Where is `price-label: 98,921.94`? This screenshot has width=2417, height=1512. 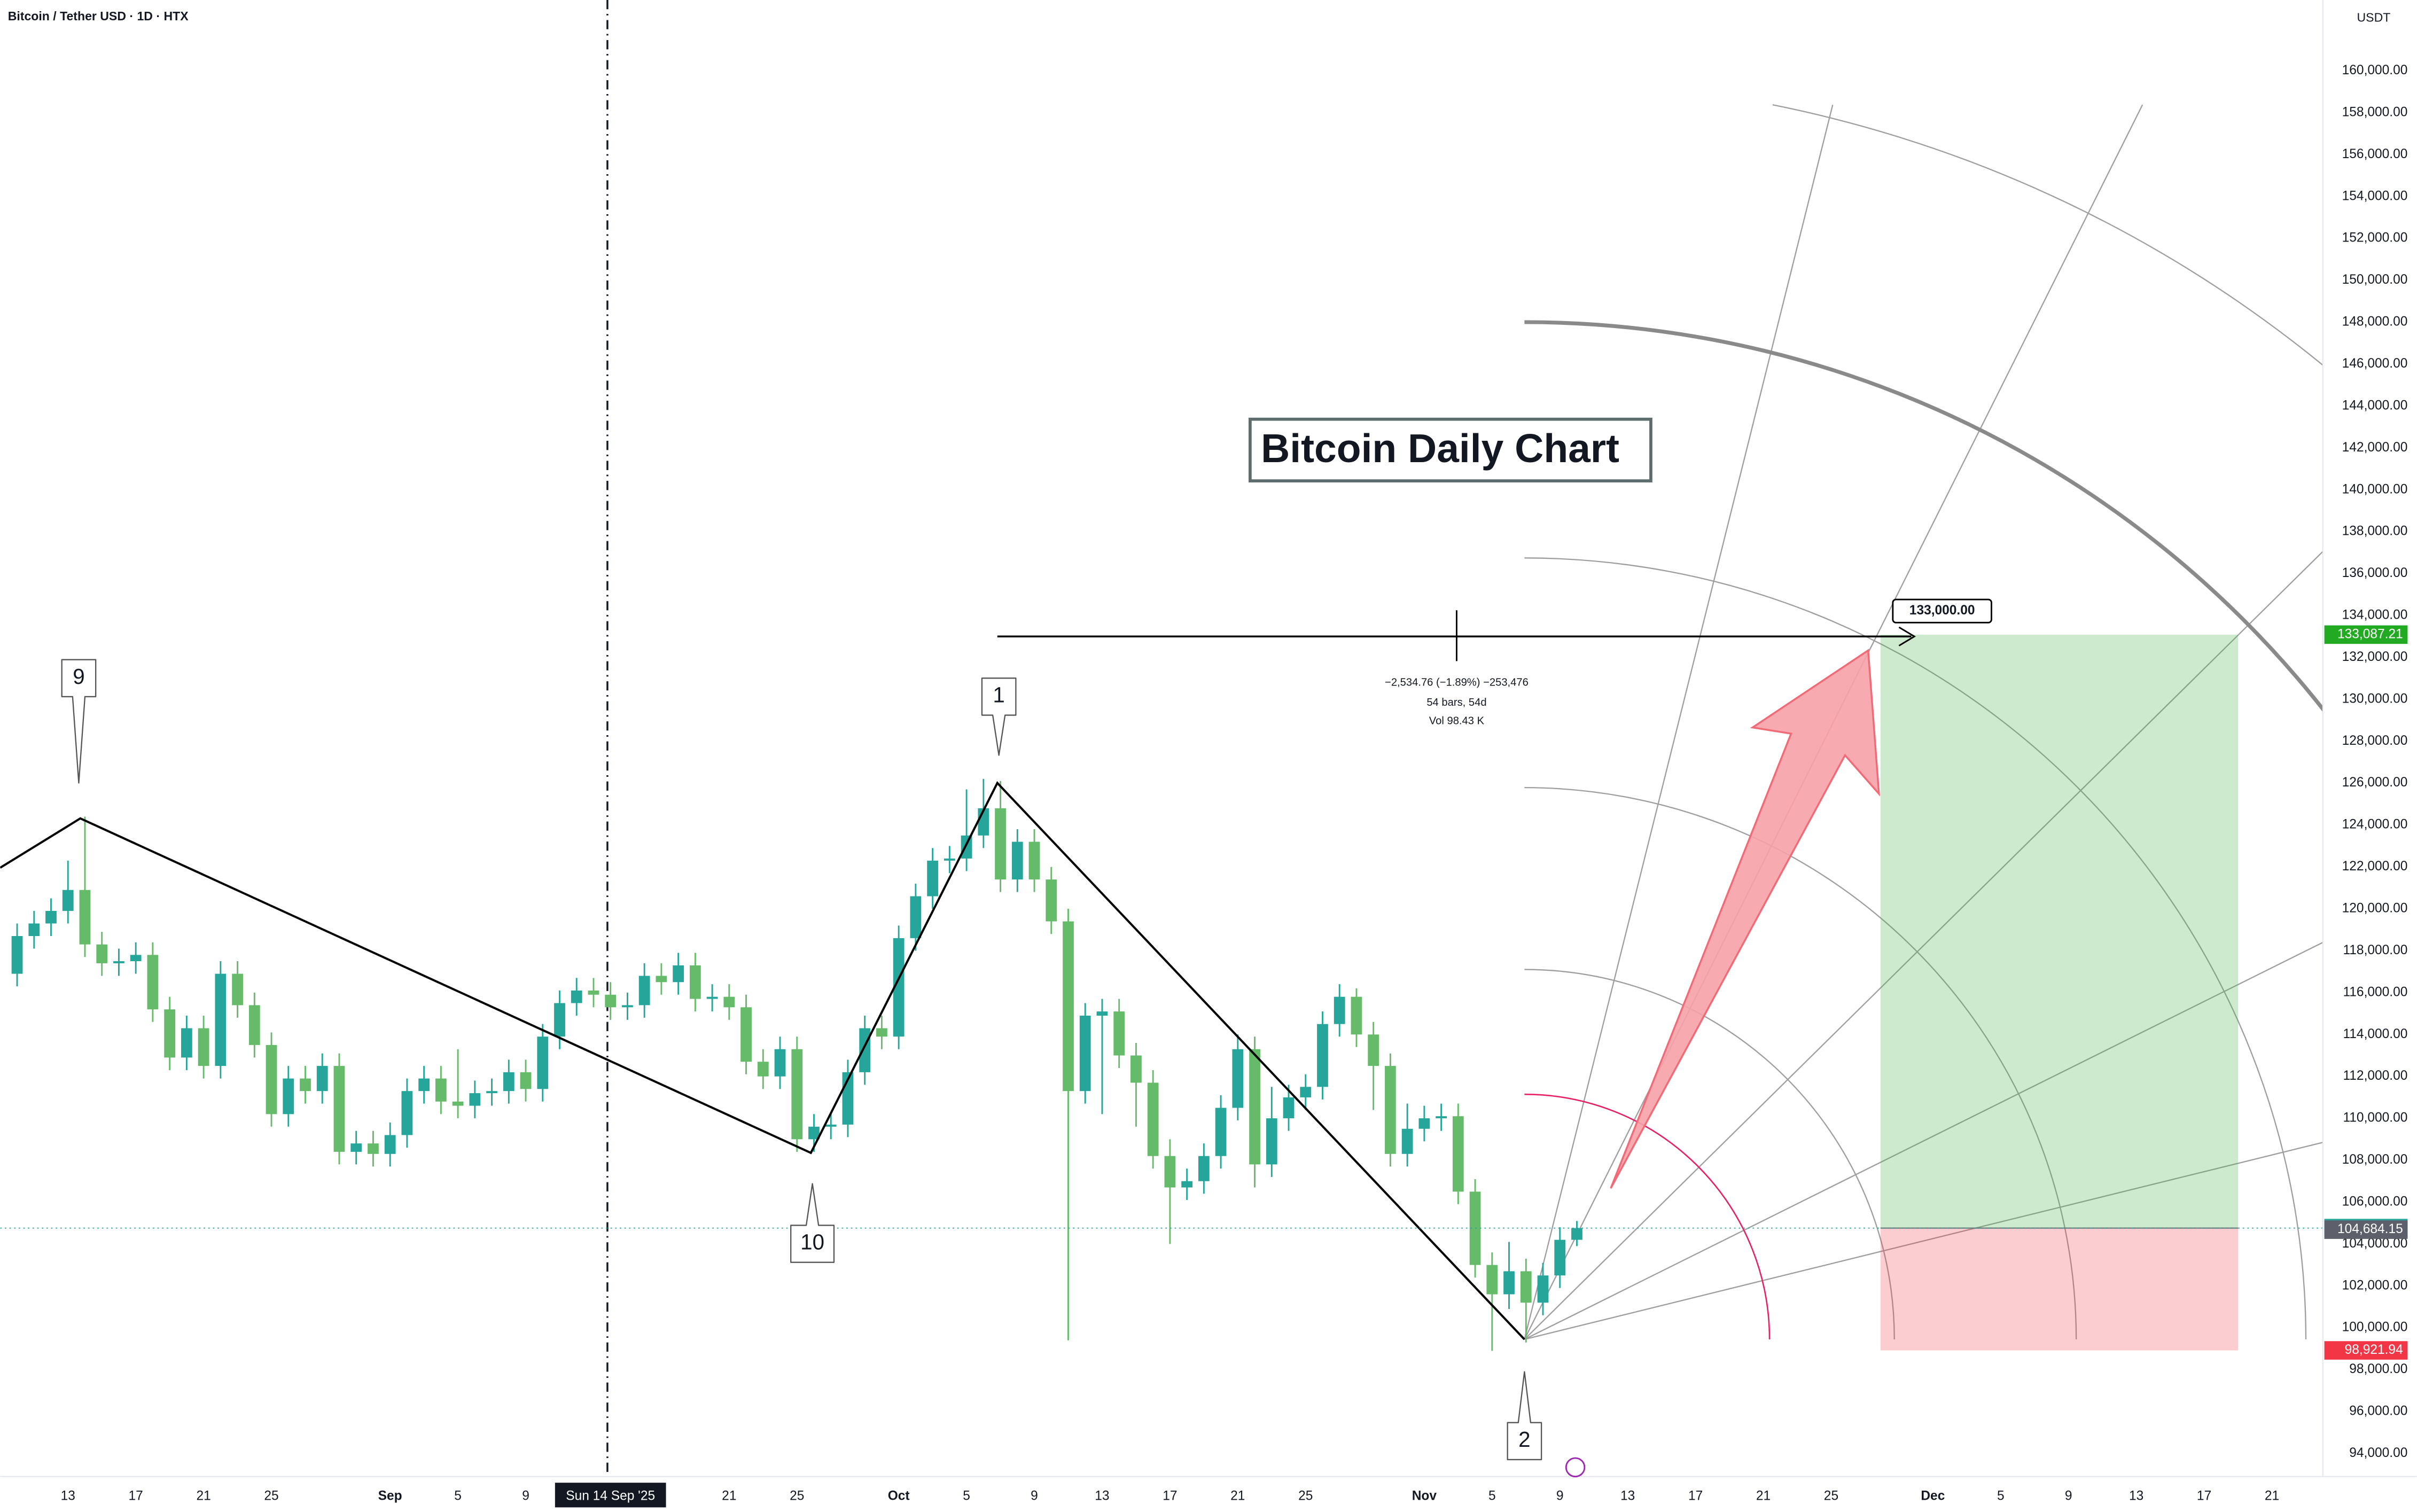 price-label: 98,921.94 is located at coordinates (2374, 1350).